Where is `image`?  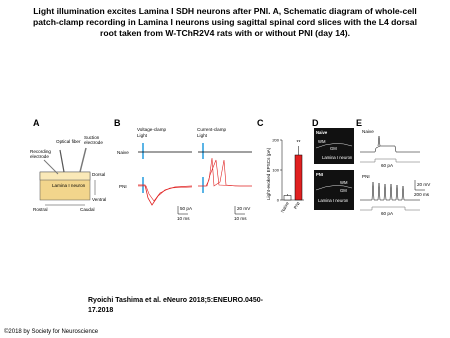 image is located at coordinates (334, 190).